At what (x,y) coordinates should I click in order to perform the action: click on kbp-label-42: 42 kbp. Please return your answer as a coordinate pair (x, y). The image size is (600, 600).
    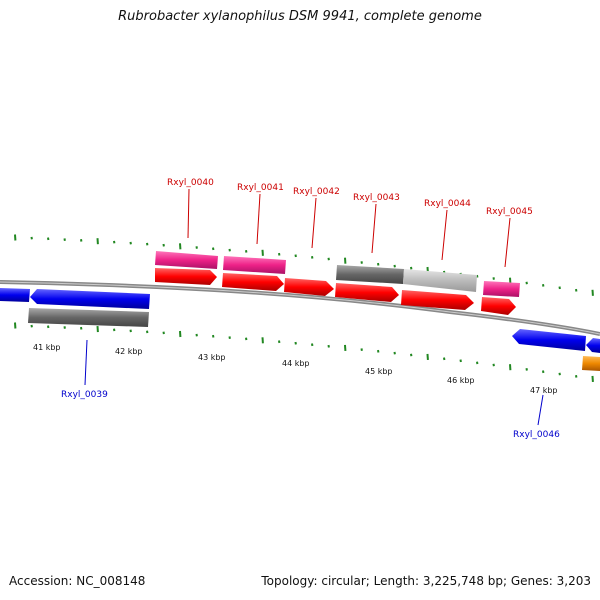
    Looking at the image, I should click on (129, 351).